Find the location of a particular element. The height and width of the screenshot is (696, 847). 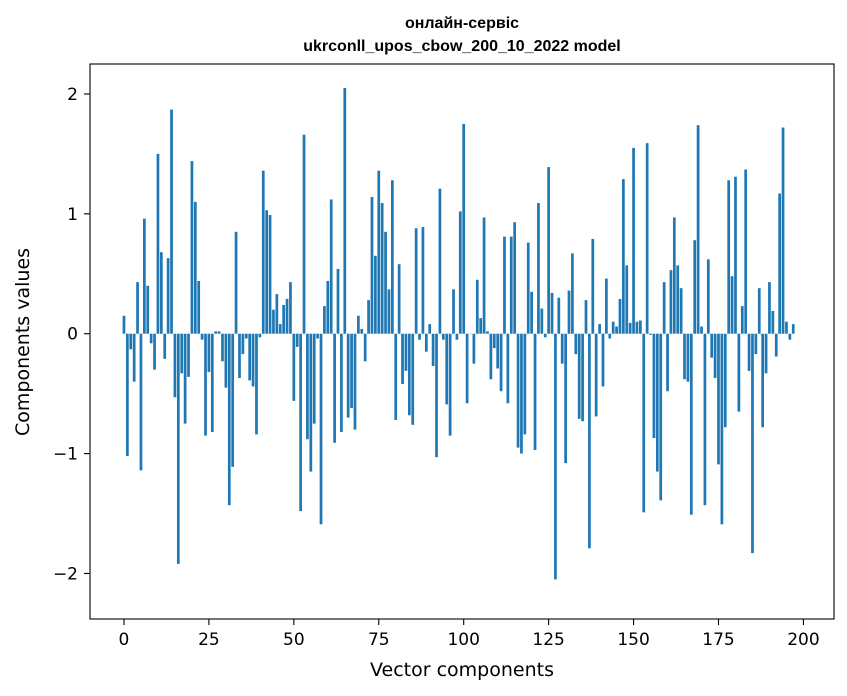

x-tick-label: 150 is located at coordinates (633, 640).